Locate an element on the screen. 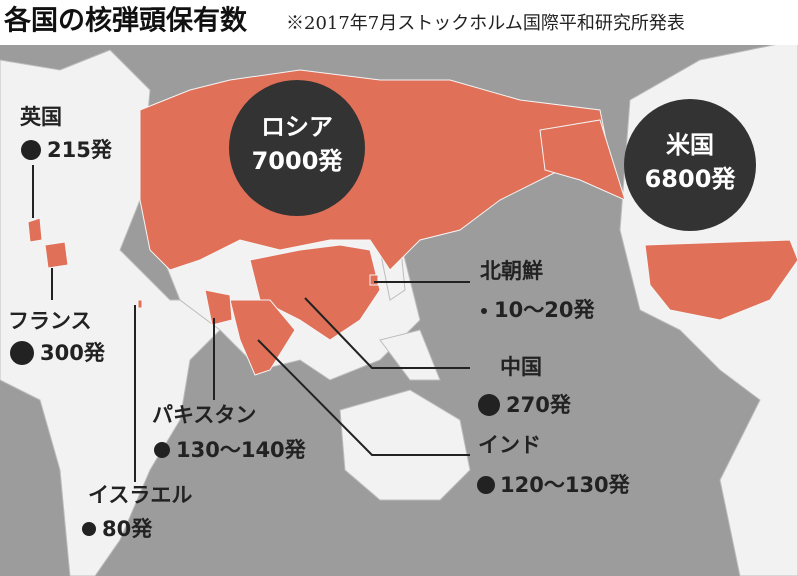 The height and width of the screenshot is (576, 798). us-area is located at coordinates (721, 280).